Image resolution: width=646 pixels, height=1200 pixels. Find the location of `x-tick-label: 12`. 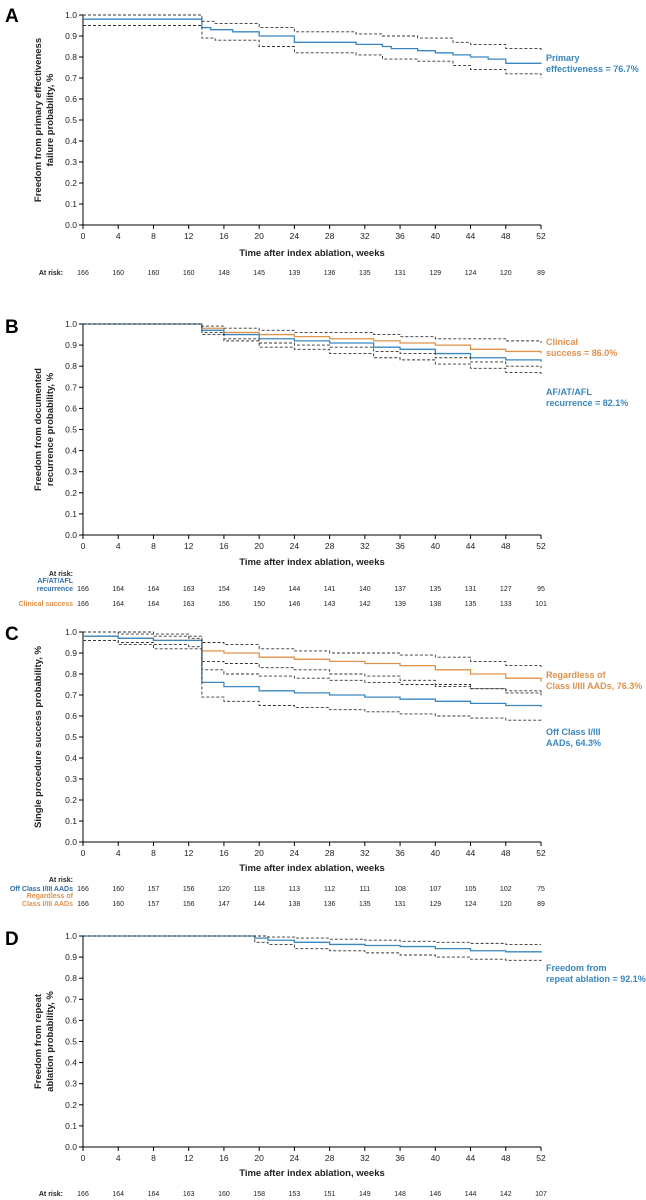

x-tick-label: 12 is located at coordinates (189, 853).